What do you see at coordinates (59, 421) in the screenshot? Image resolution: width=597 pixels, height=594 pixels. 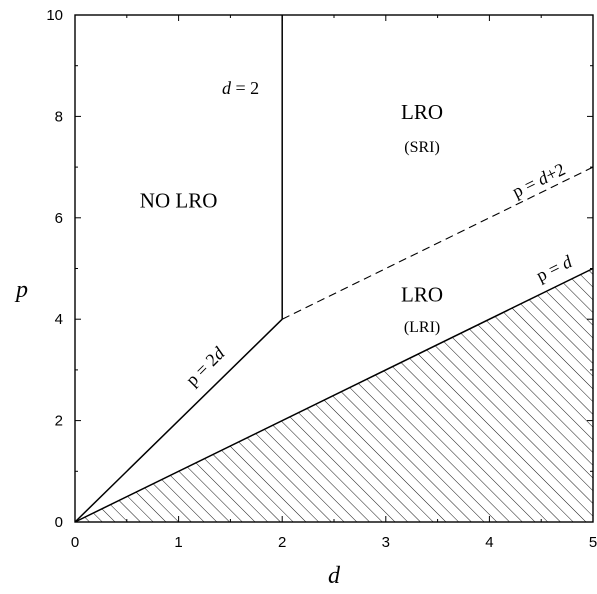 I see `y-tick-label: 2` at bounding box center [59, 421].